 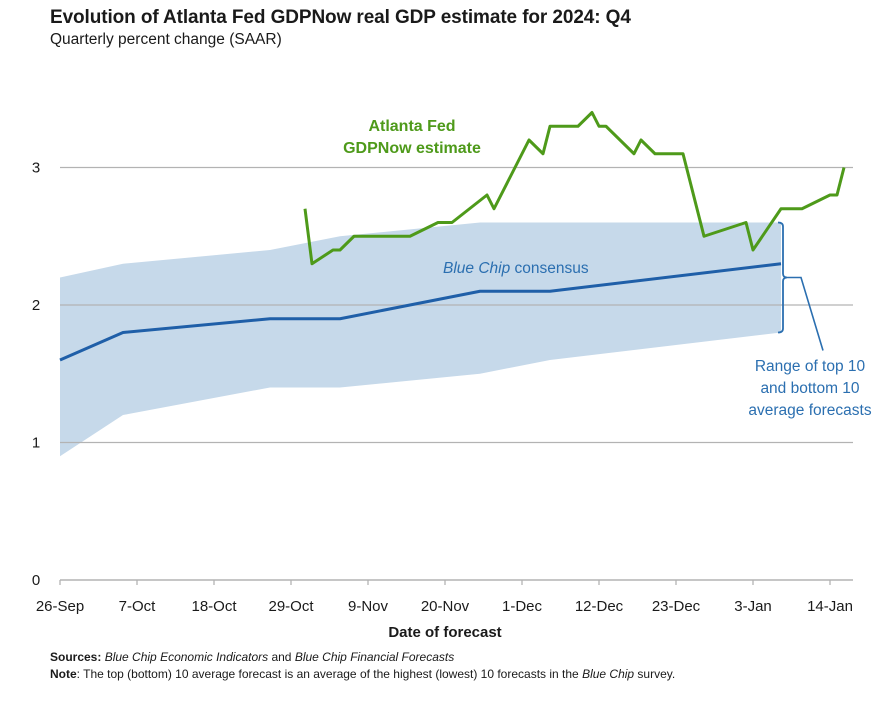 What do you see at coordinates (186, 657) in the screenshot?
I see `sources-item-1: Blue Chip Economic Indicators` at bounding box center [186, 657].